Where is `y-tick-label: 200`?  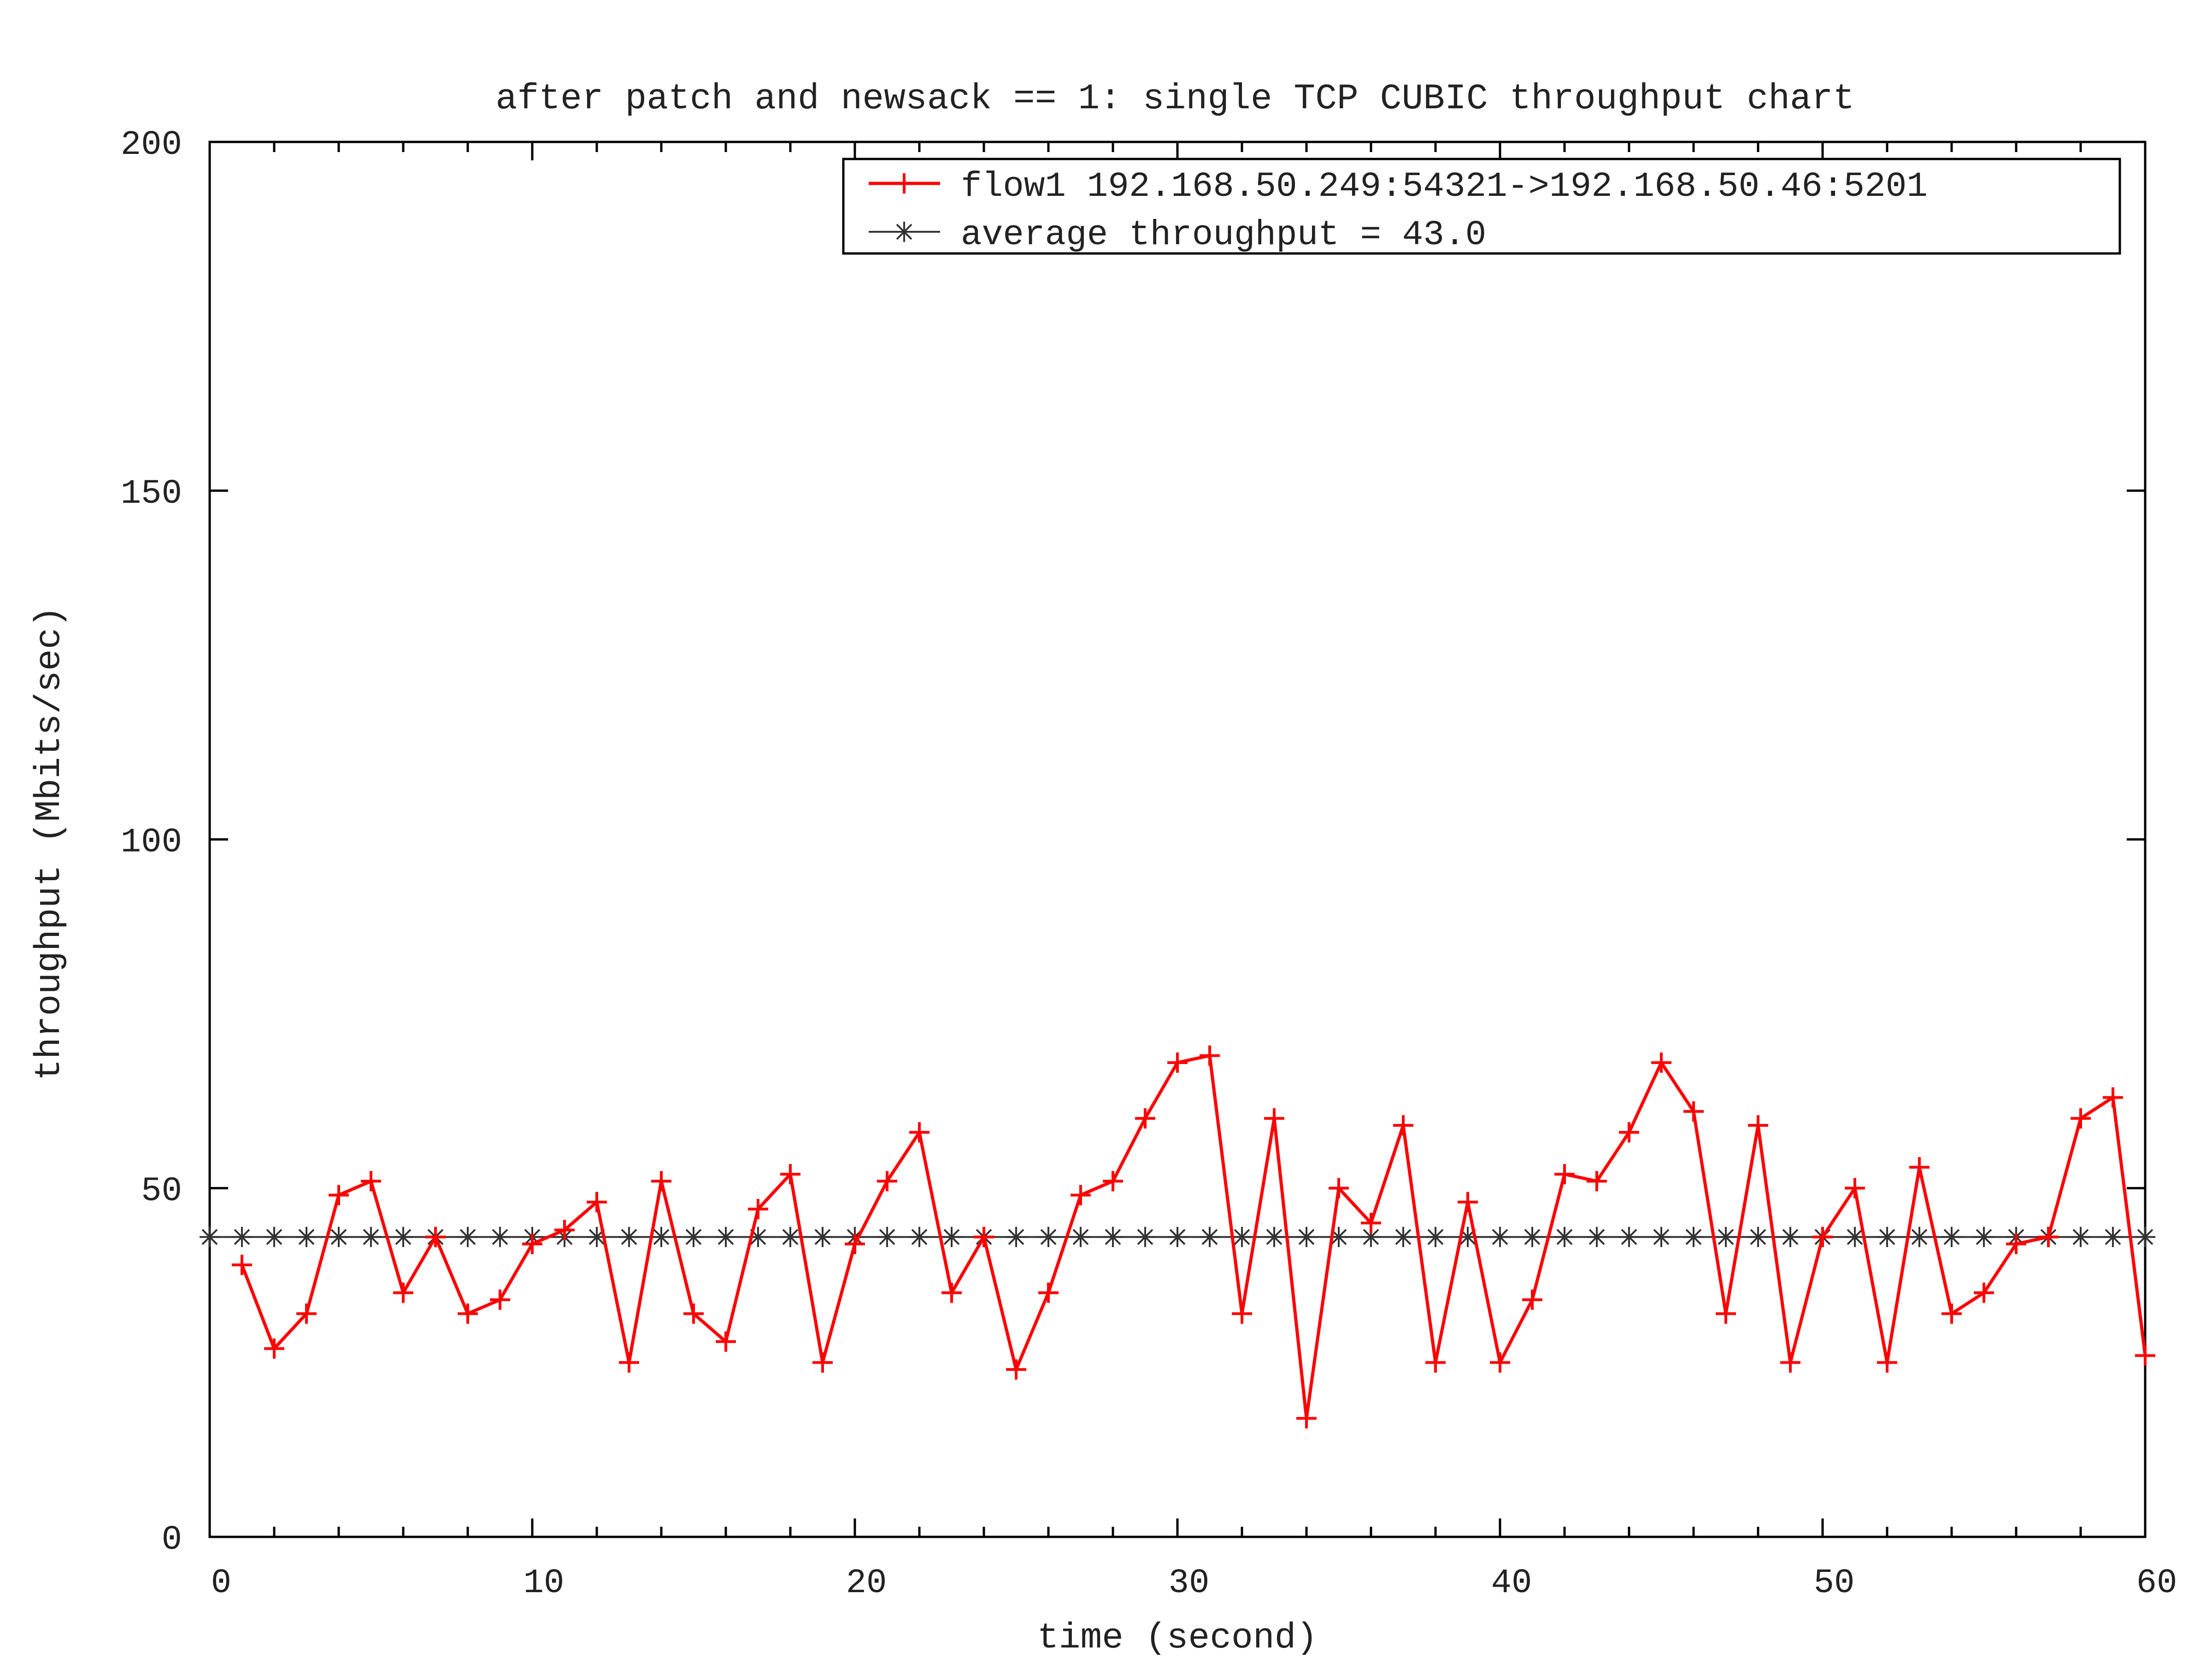
y-tick-label: 200 is located at coordinates (151, 145).